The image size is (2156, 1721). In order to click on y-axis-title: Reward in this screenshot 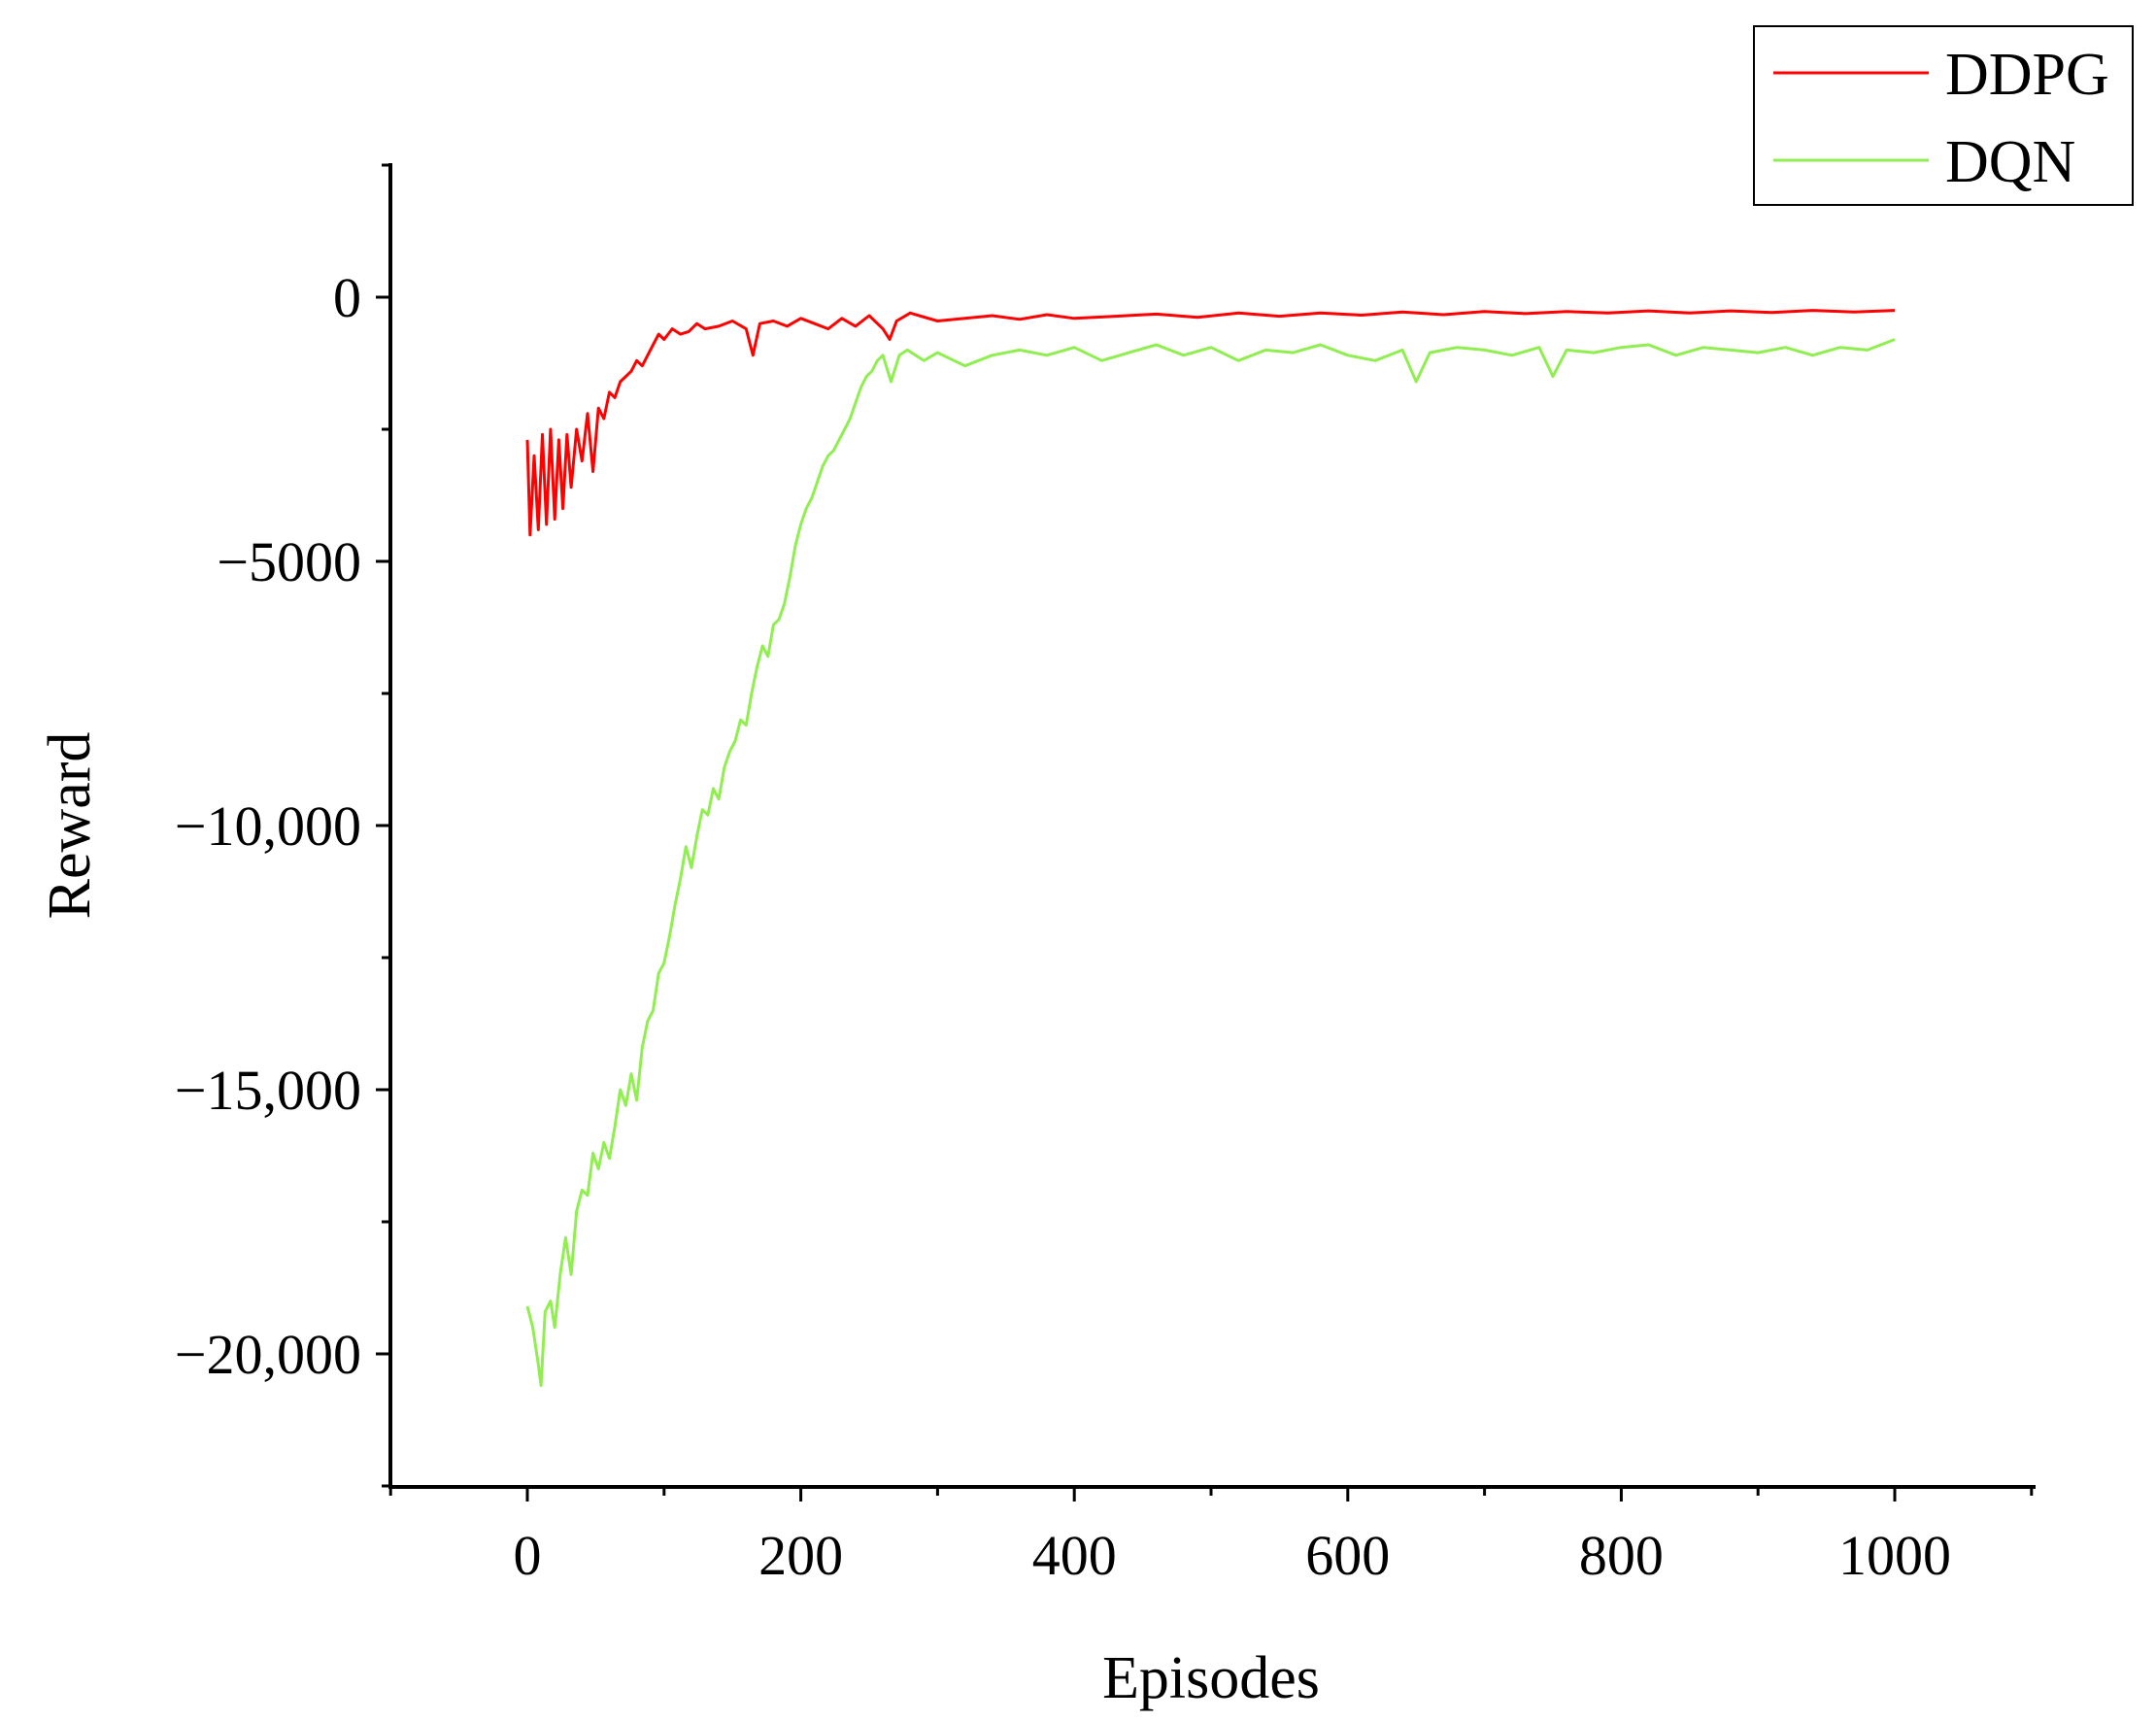, I will do `click(70, 826)`.